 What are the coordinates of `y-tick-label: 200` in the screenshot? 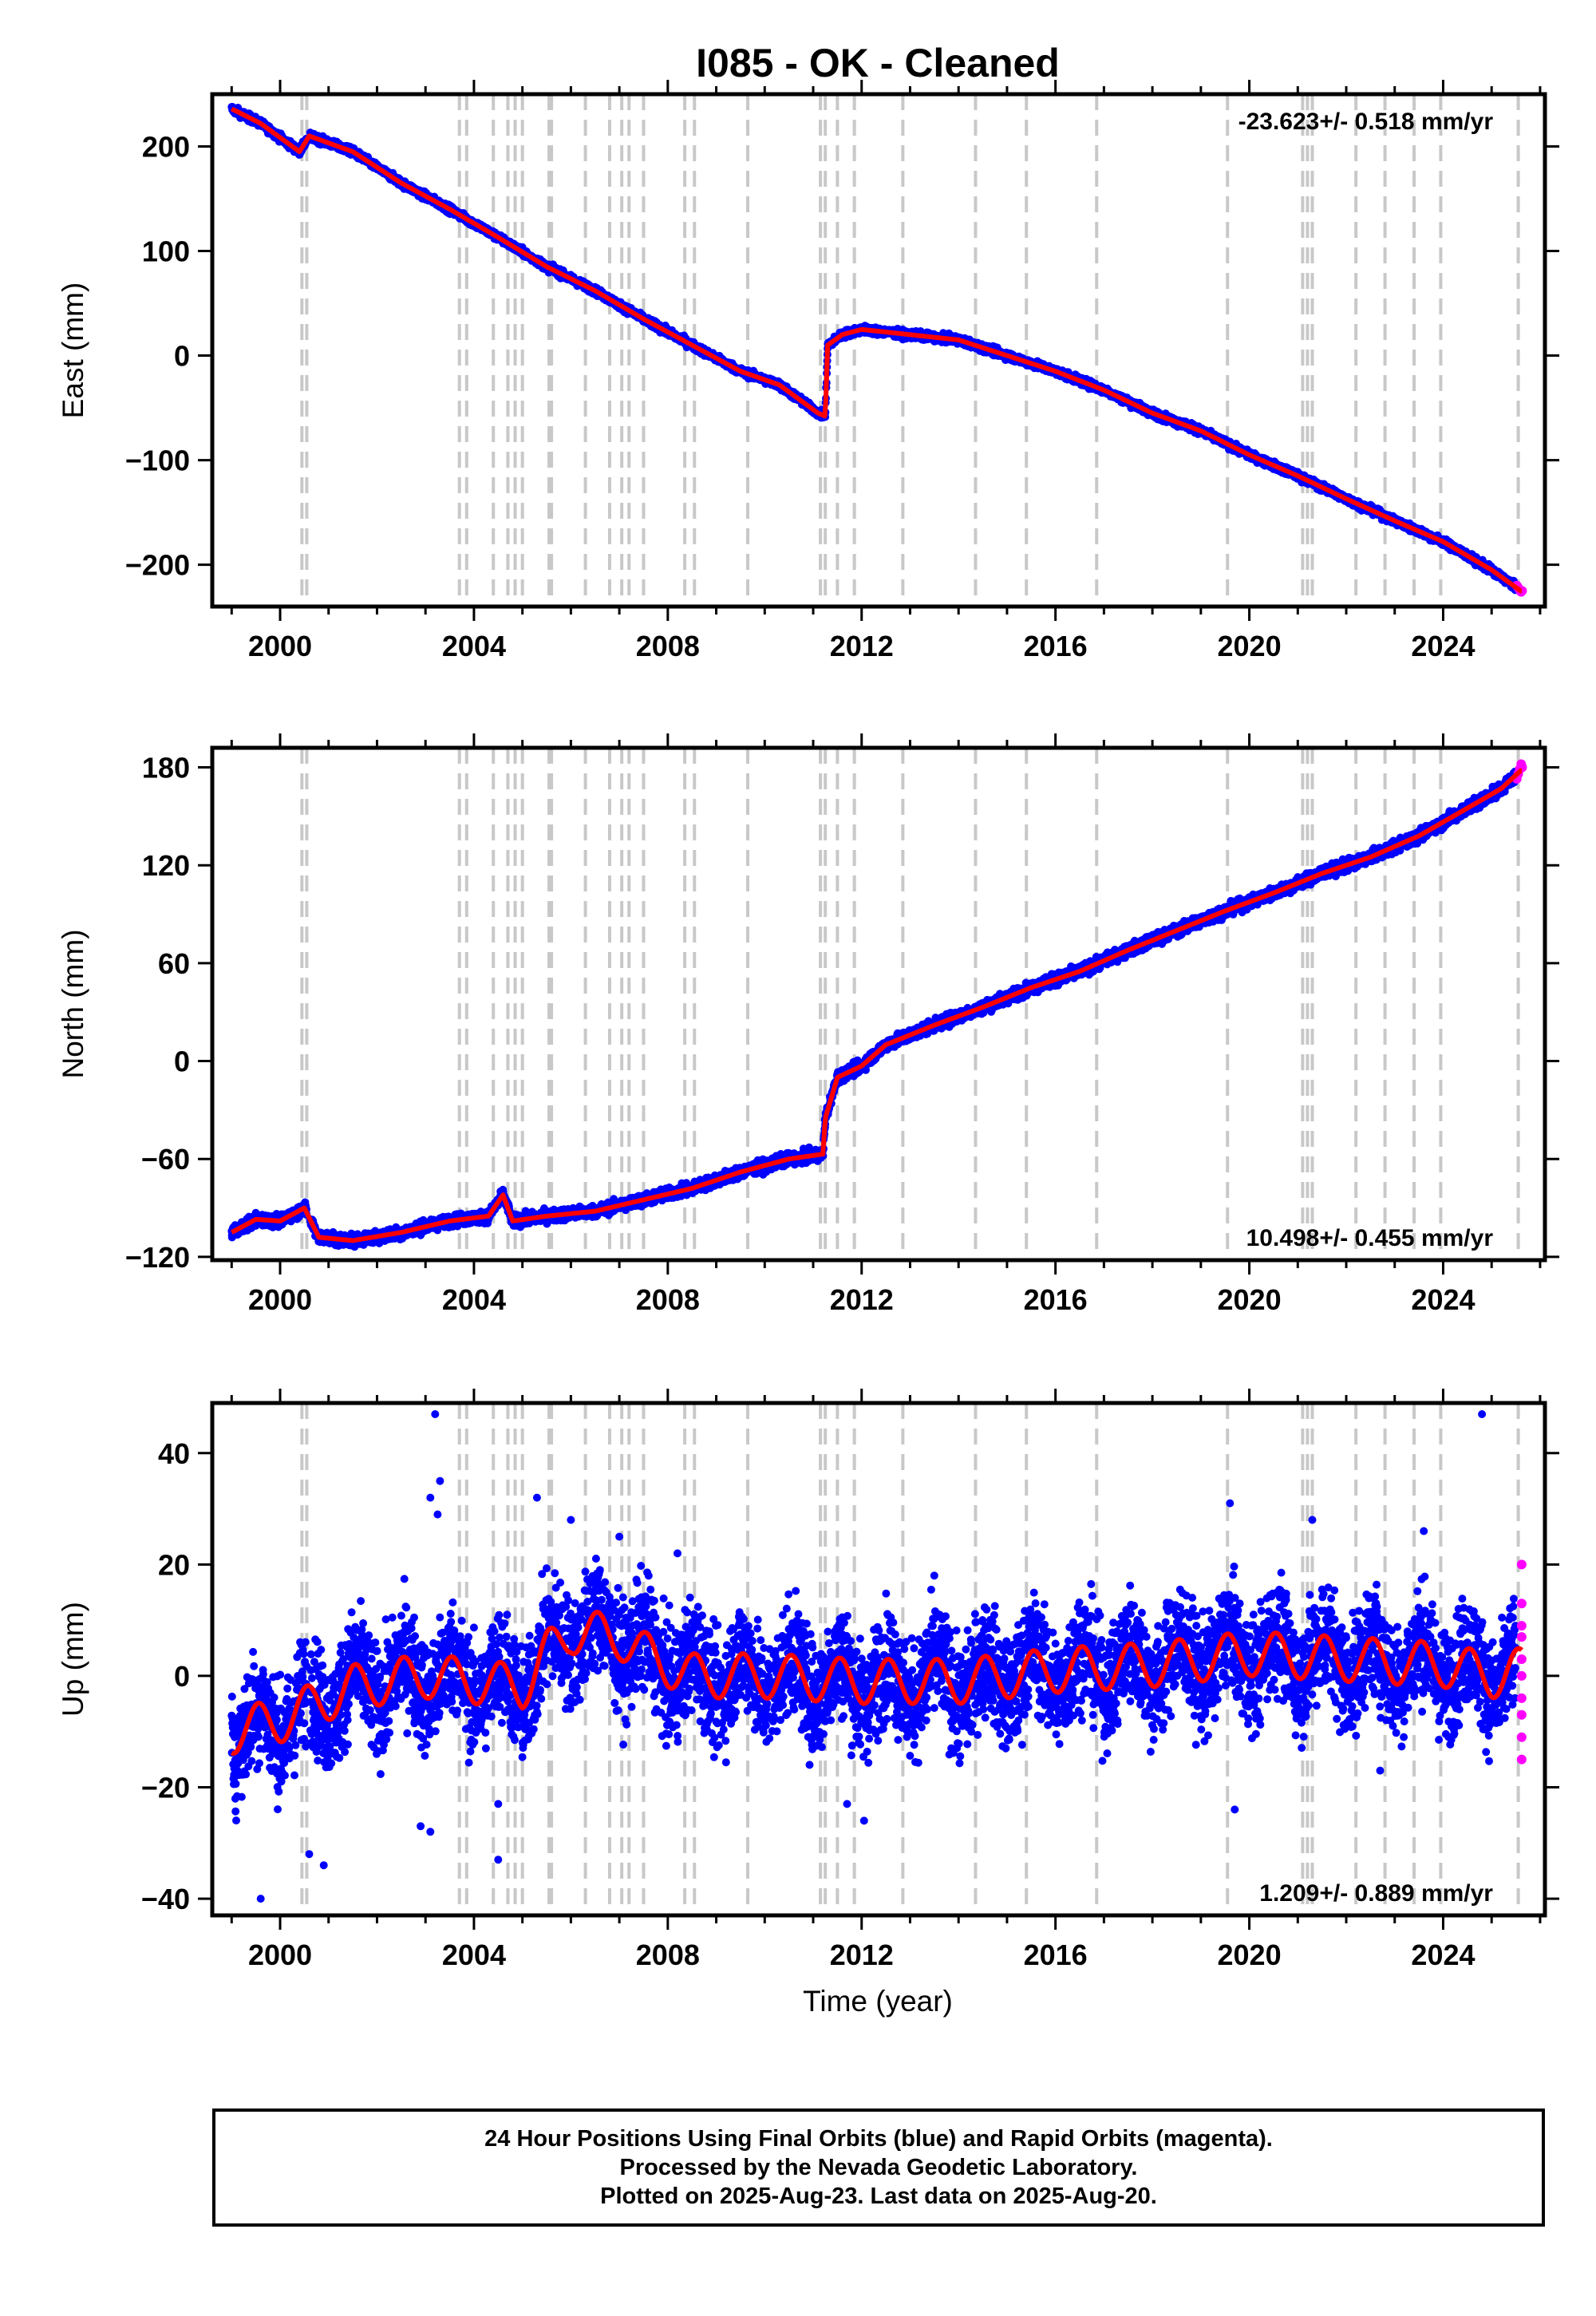 It's located at (166, 147).